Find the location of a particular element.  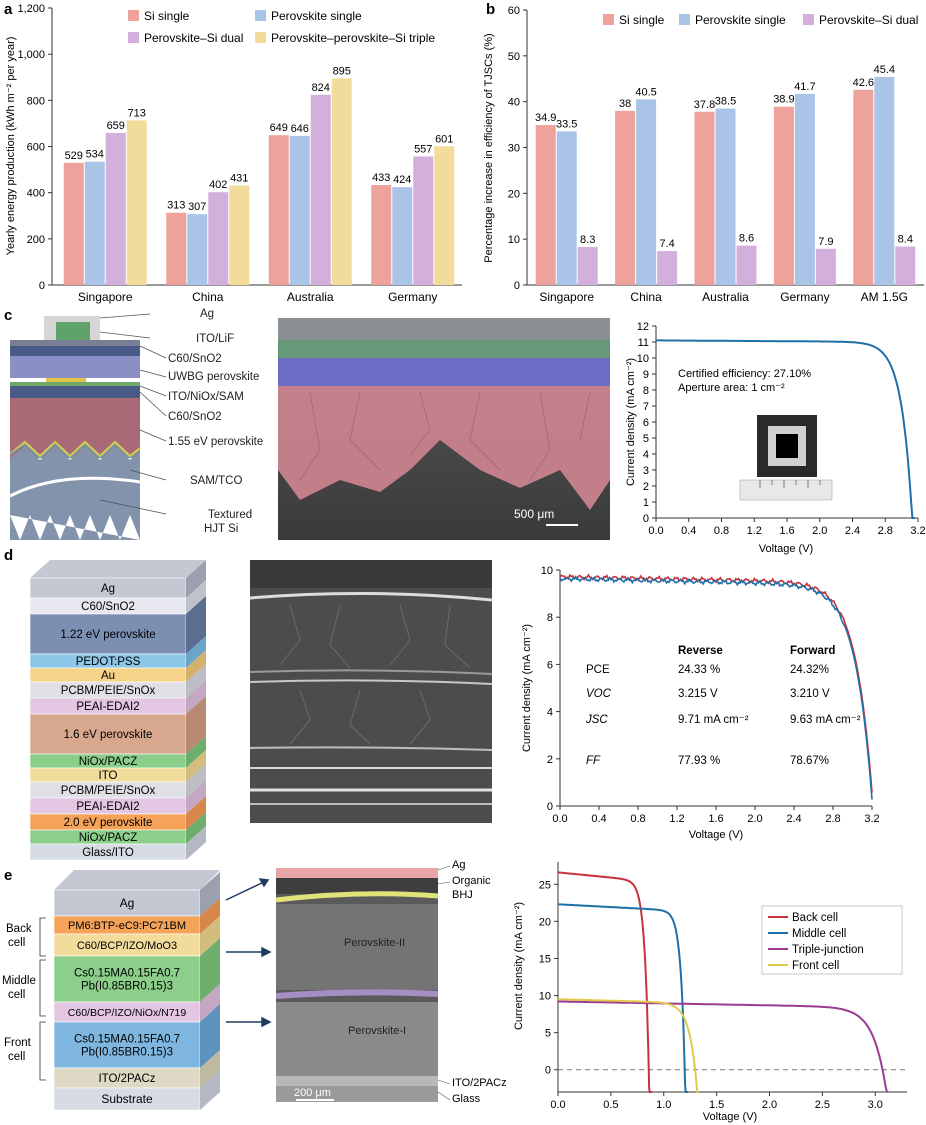

y-tick-label: 25 is located at coordinates (545, 885).